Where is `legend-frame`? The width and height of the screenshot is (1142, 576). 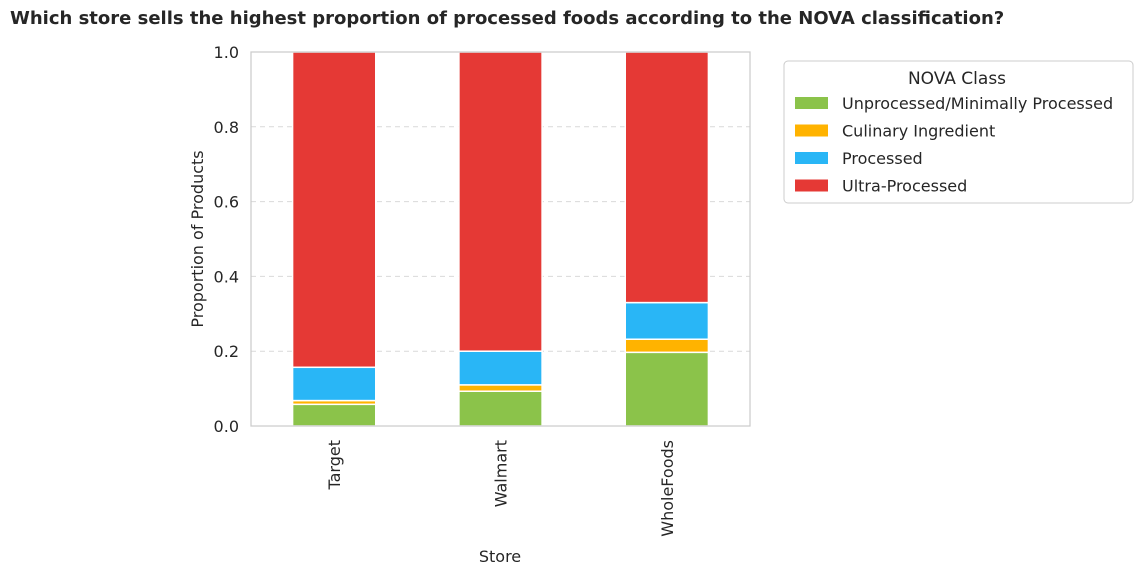 legend-frame is located at coordinates (958, 132).